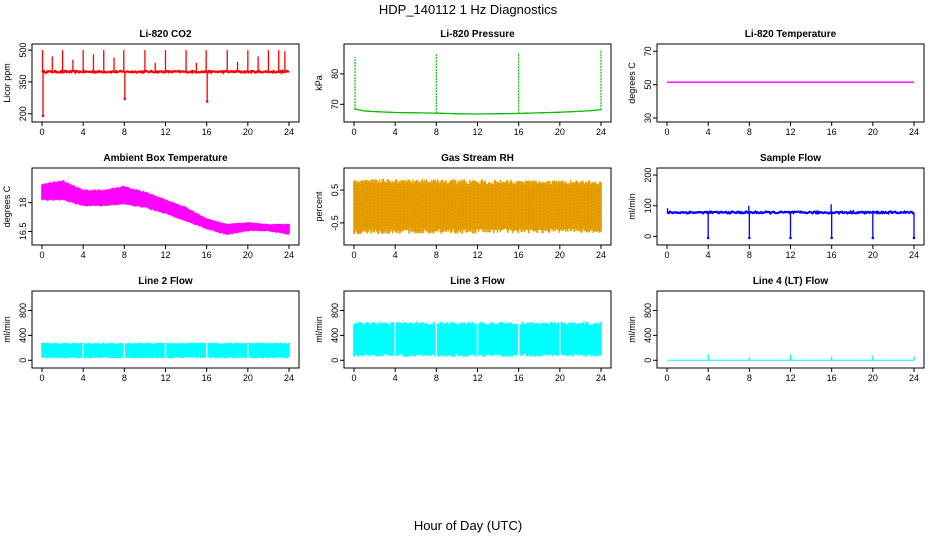 The height and width of the screenshot is (540, 936). Describe the element at coordinates (477, 111) in the screenshot. I see `series-line` at that location.